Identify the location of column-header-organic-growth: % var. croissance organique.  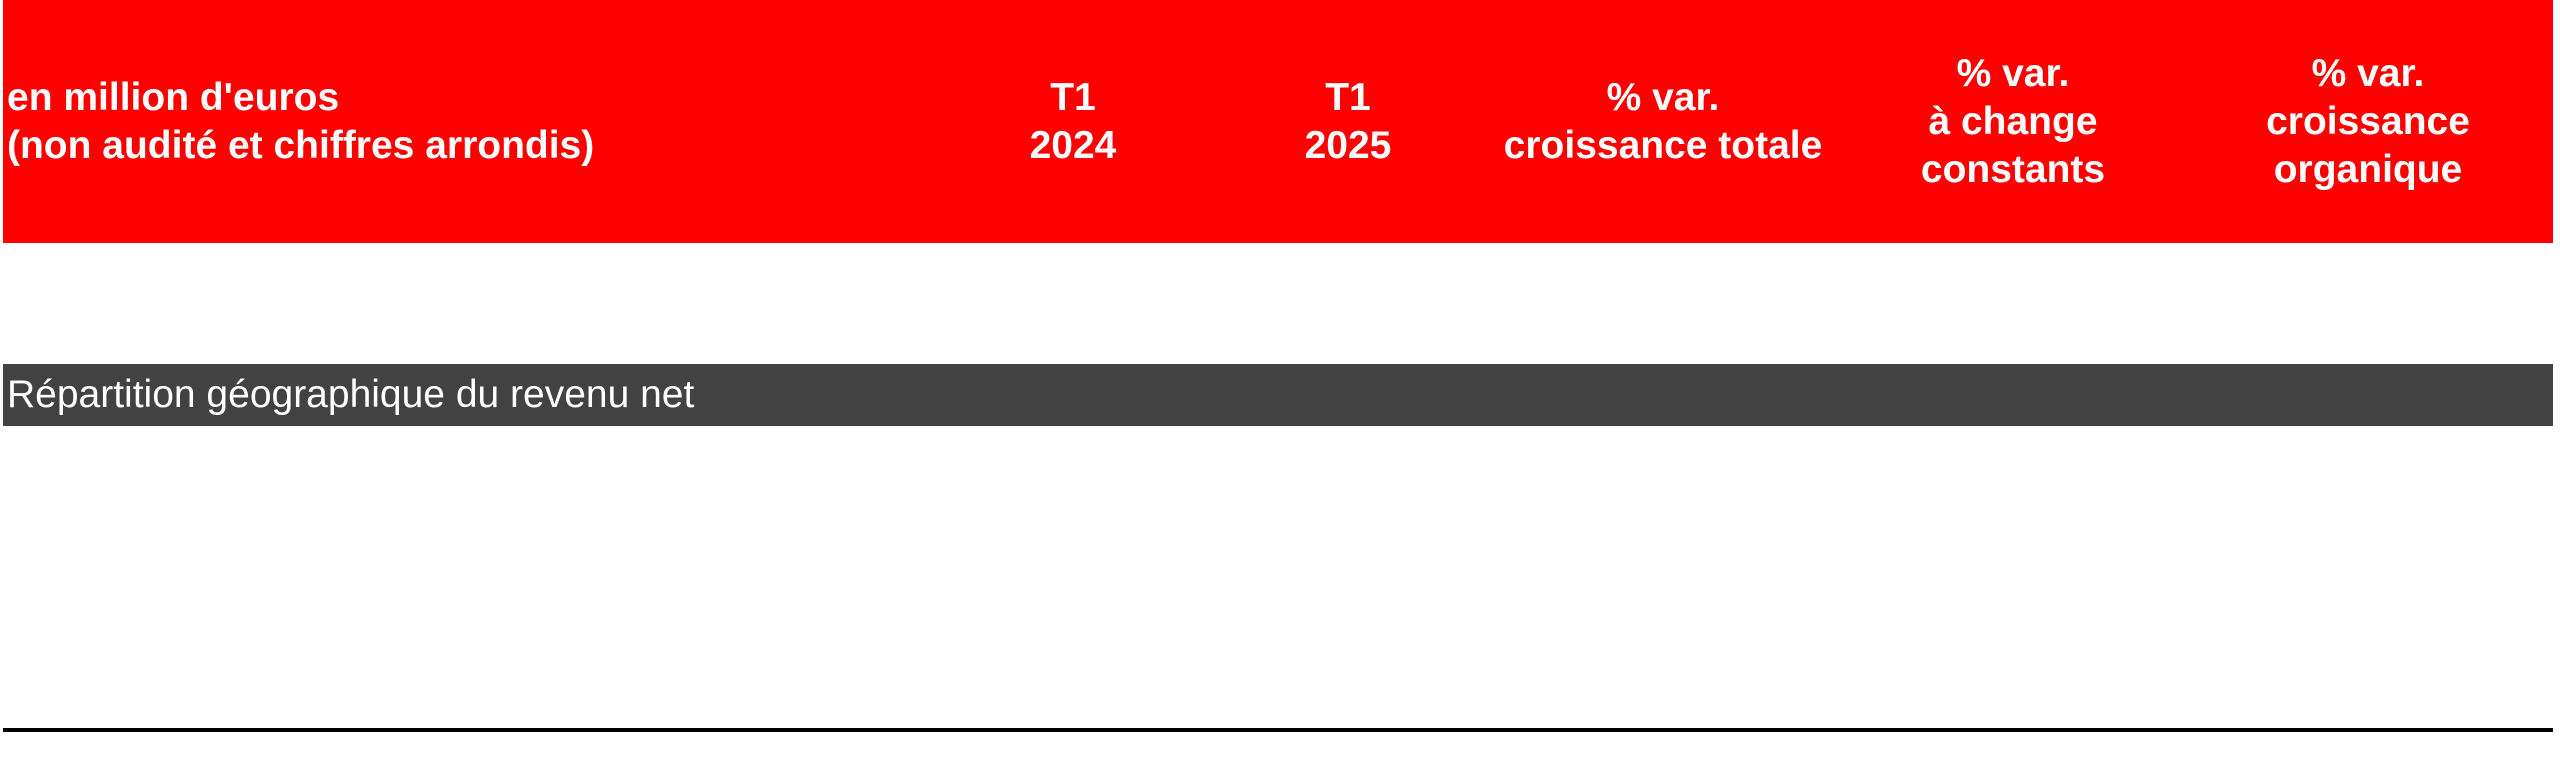
(2368, 121).